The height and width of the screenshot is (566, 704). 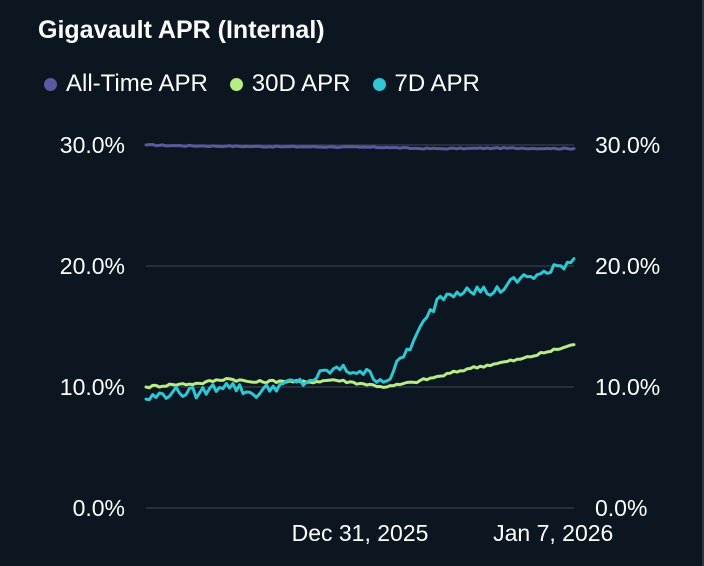 I want to click on y-tick-left-0: 0.0%, so click(x=99, y=508).